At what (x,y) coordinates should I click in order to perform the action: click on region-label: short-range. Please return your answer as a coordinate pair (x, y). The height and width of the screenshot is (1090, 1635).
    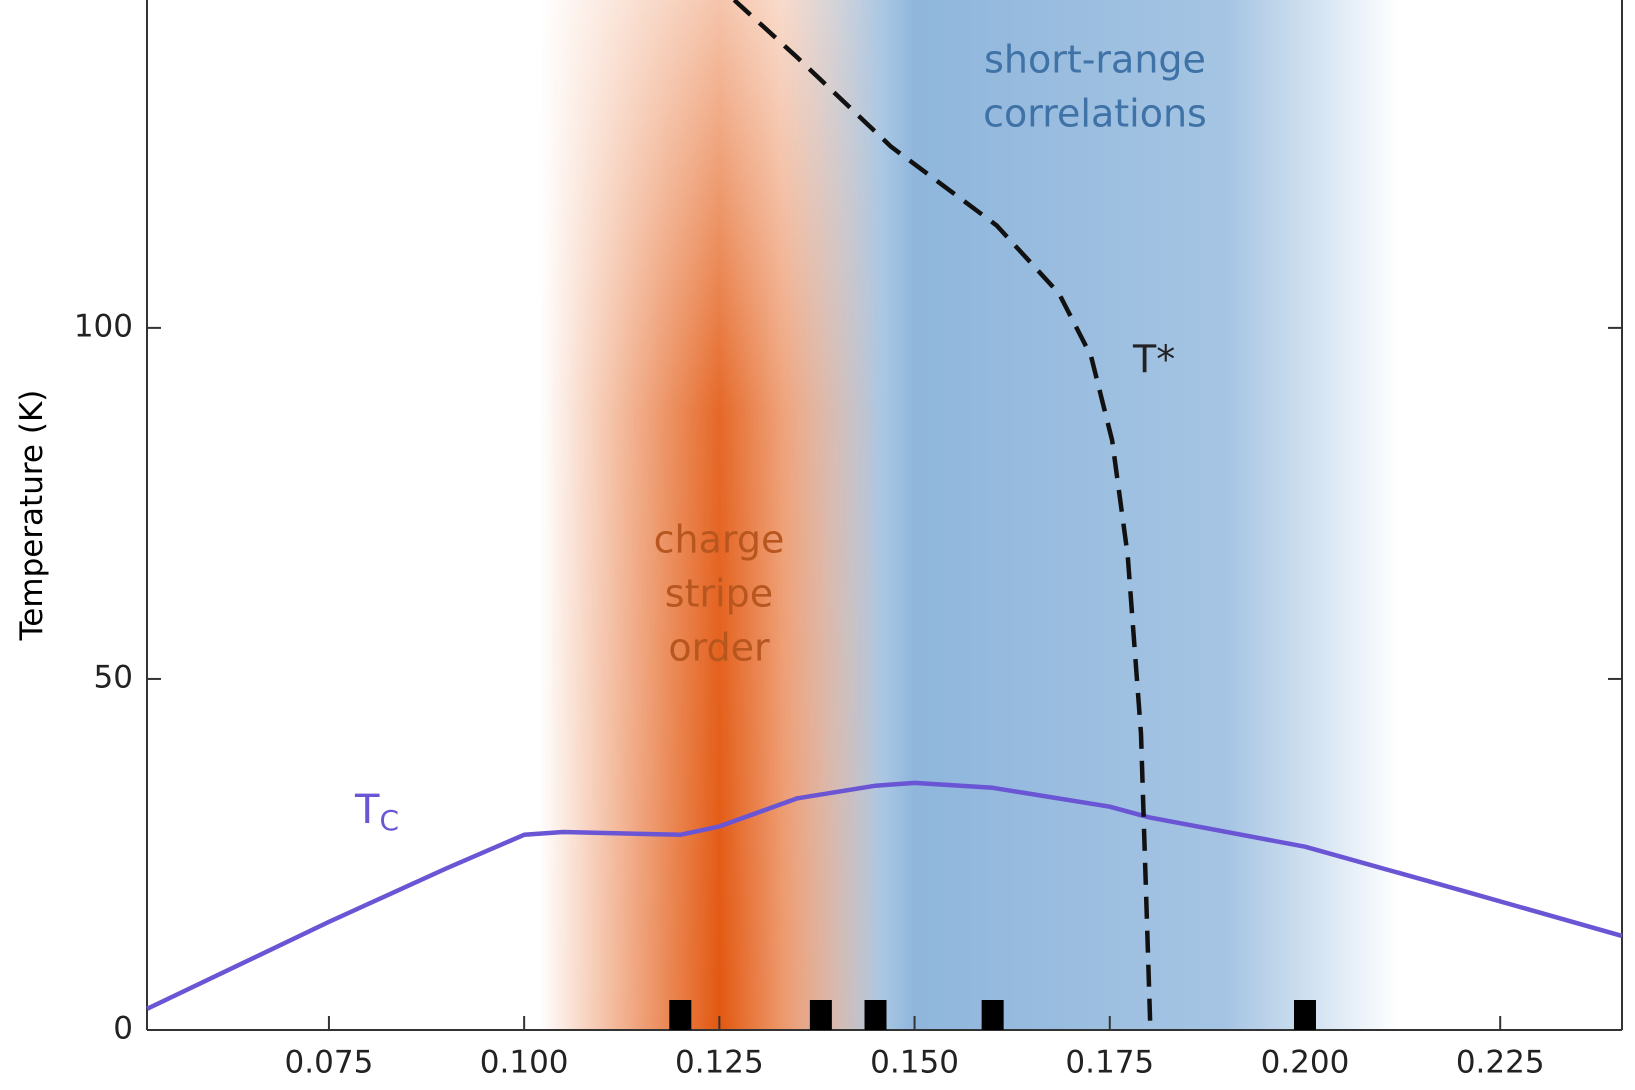
    Looking at the image, I should click on (1095, 60).